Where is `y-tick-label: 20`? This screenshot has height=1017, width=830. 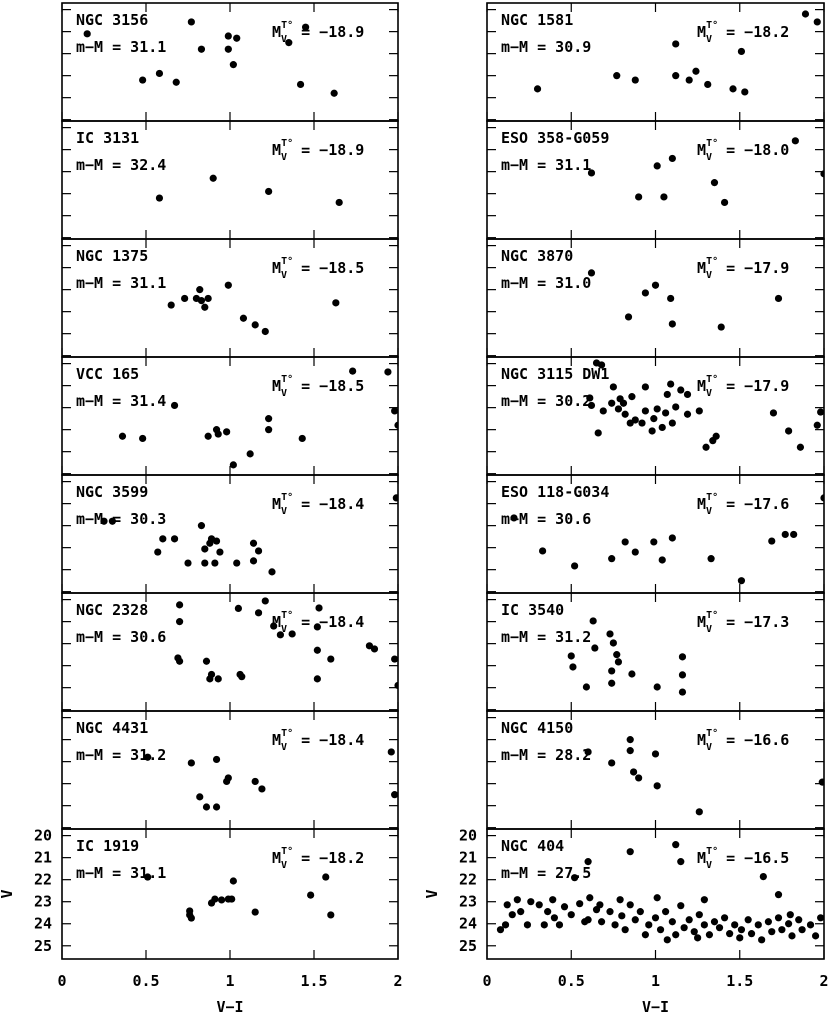
y-tick-label: 20 is located at coordinates (468, 836).